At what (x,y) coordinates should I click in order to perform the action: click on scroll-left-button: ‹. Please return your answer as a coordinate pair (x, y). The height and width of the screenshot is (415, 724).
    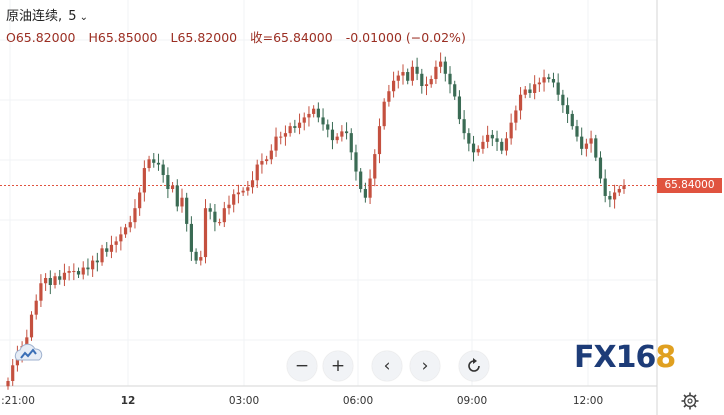
    Looking at the image, I should click on (387, 366).